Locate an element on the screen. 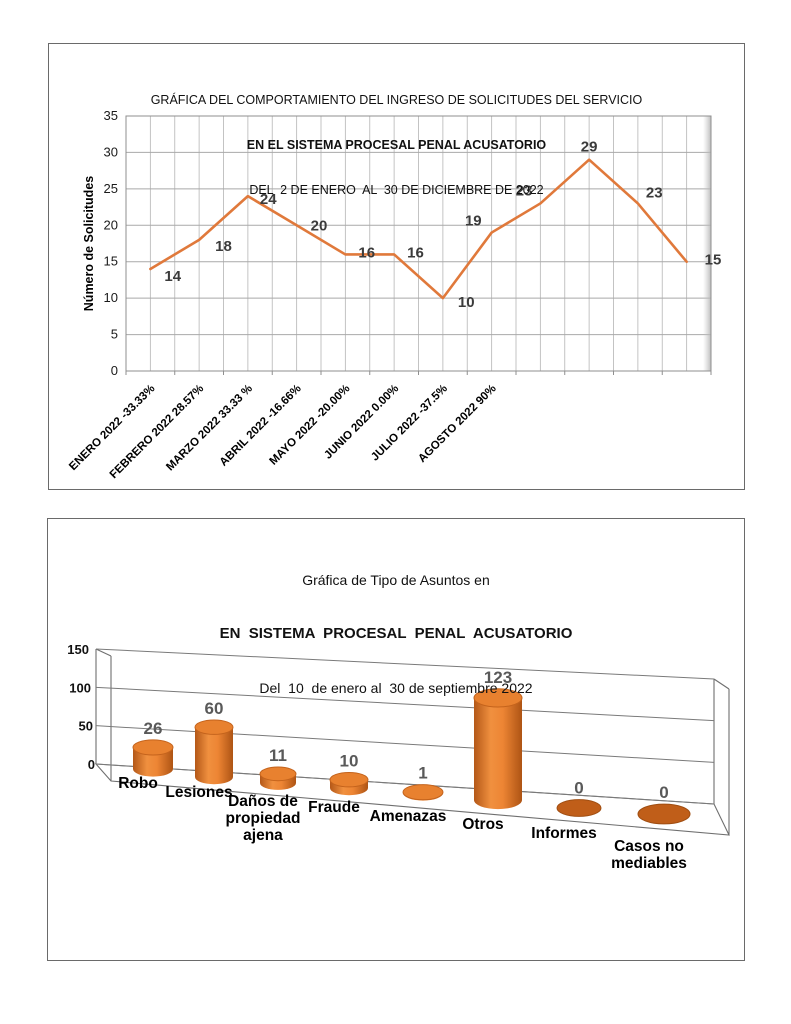  svg-text: 100 is located at coordinates (80, 687).